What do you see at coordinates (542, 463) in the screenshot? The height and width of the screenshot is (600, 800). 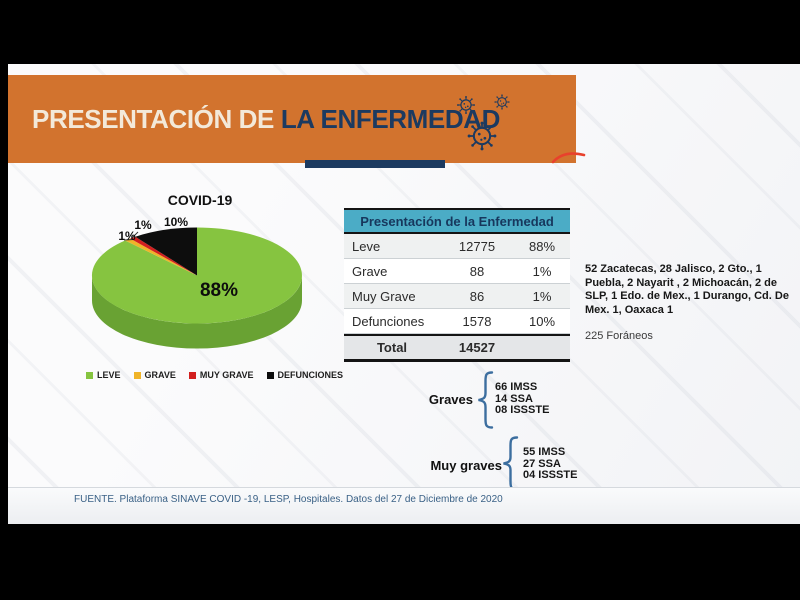 I see `muy-graves-item: 27 SSA` at bounding box center [542, 463].